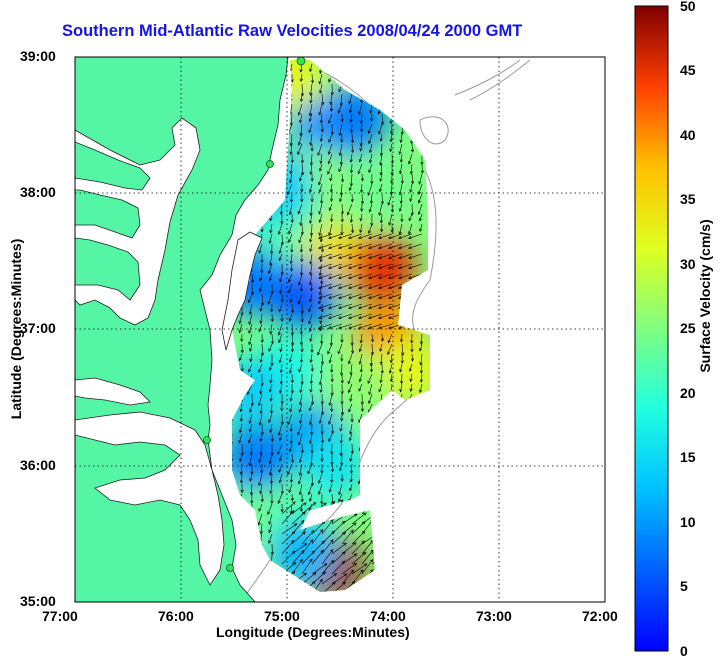 The height and width of the screenshot is (659, 724). What do you see at coordinates (16, 329) in the screenshot?
I see `y-axis-label: Latitude (Degrees:Minutes)` at bounding box center [16, 329].